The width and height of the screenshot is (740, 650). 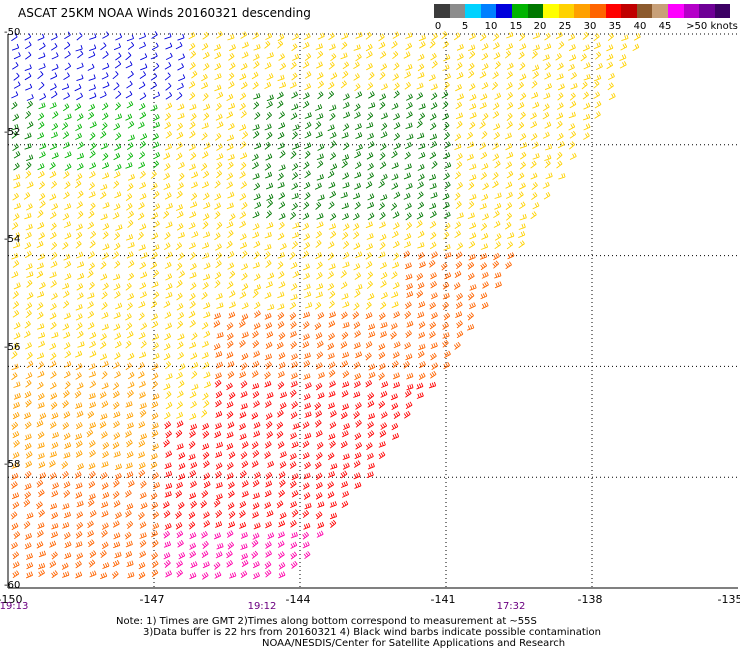 I want to click on lat-label: -60, so click(x=12, y=585).